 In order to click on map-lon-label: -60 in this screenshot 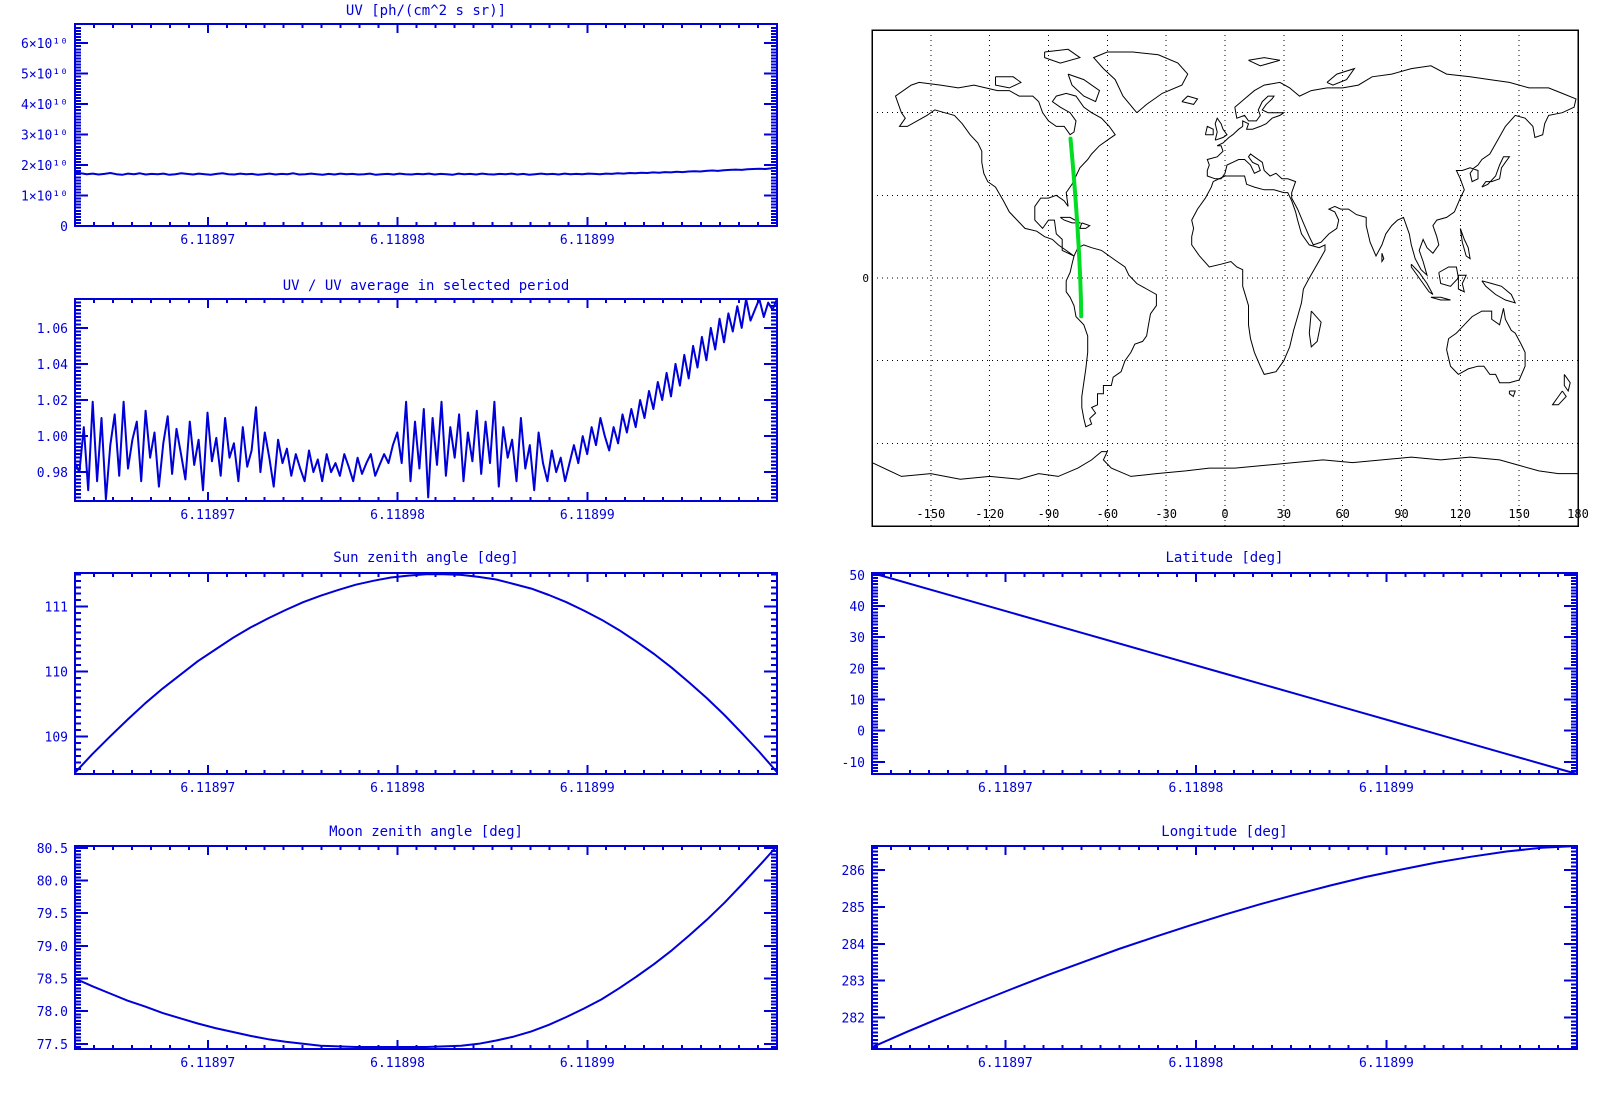, I will do `click(1107, 514)`.